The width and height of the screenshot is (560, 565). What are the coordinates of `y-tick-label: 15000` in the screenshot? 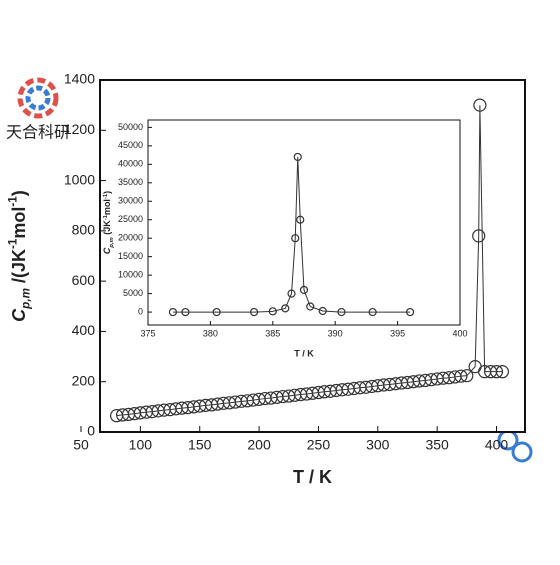 It's located at (130, 256).